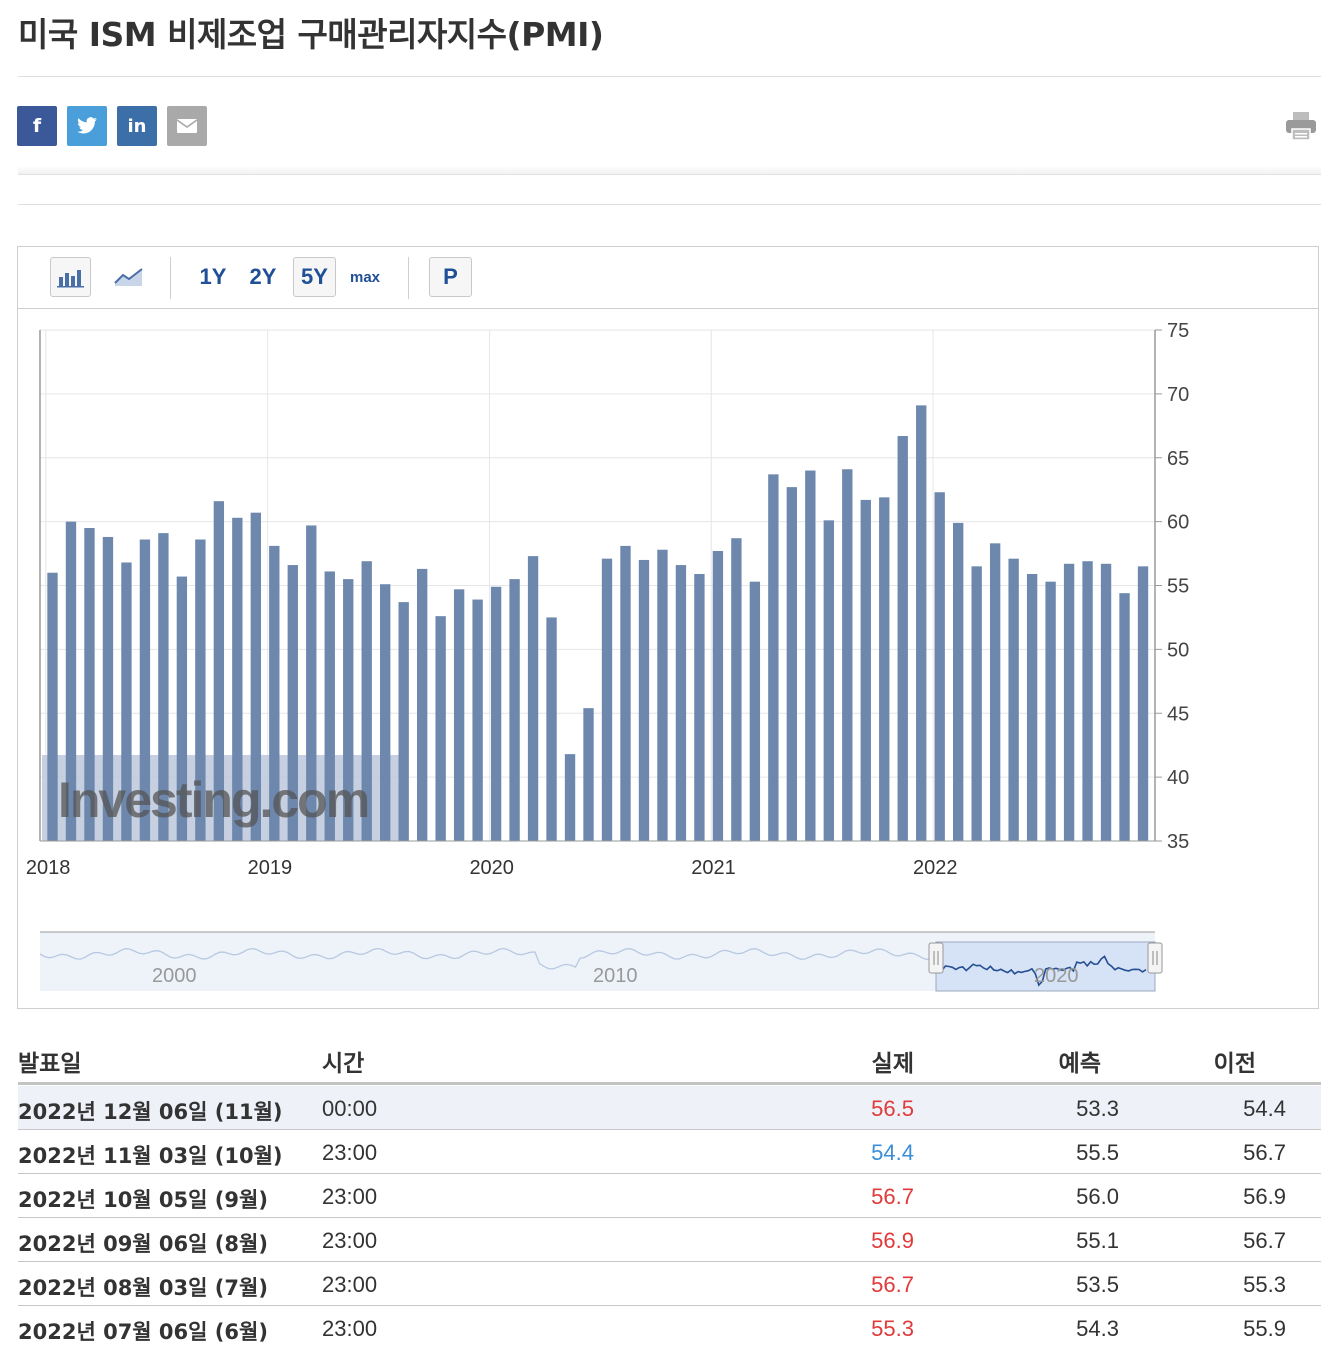 The image size is (1334, 1360). Describe the element at coordinates (263, 276) in the screenshot. I see `range-2y-button: 2Y` at that location.